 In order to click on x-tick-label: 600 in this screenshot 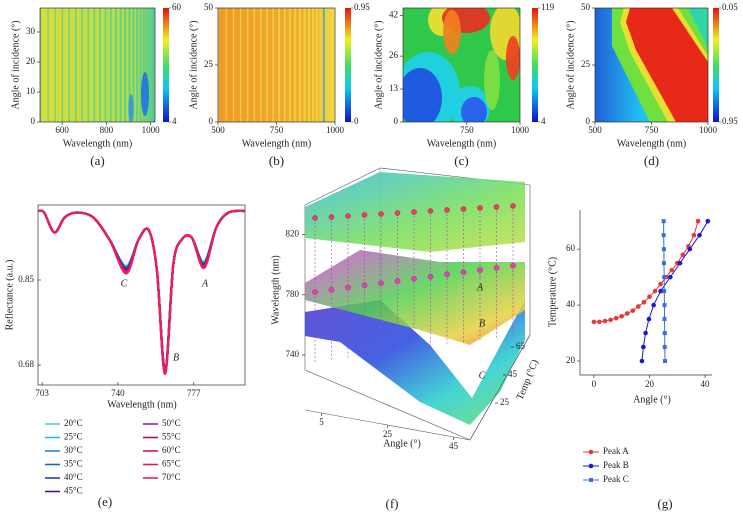, I will do `click(62, 130)`.